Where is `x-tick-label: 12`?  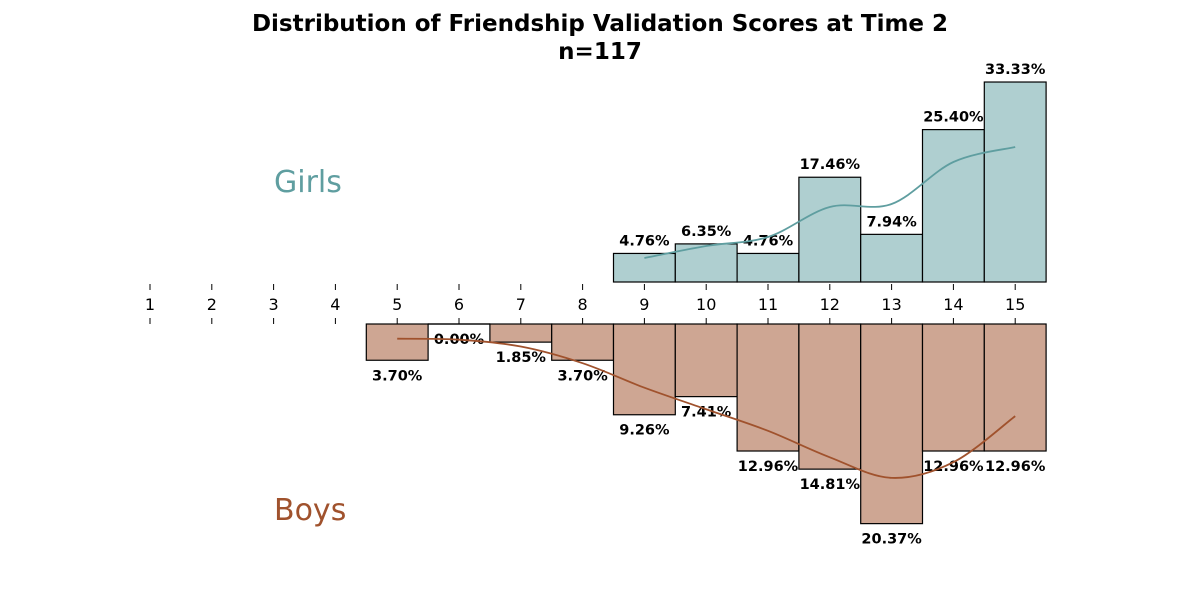
x-tick-label: 12 is located at coordinates (830, 304).